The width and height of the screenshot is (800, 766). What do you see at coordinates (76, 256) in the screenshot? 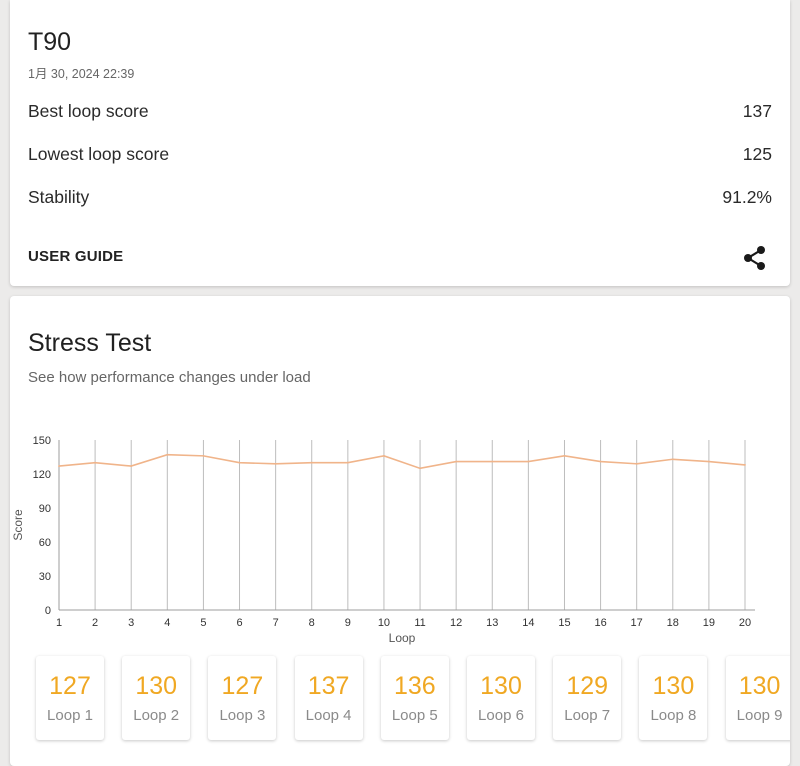
I see `user-guide-button: USER GUIDE` at bounding box center [76, 256].